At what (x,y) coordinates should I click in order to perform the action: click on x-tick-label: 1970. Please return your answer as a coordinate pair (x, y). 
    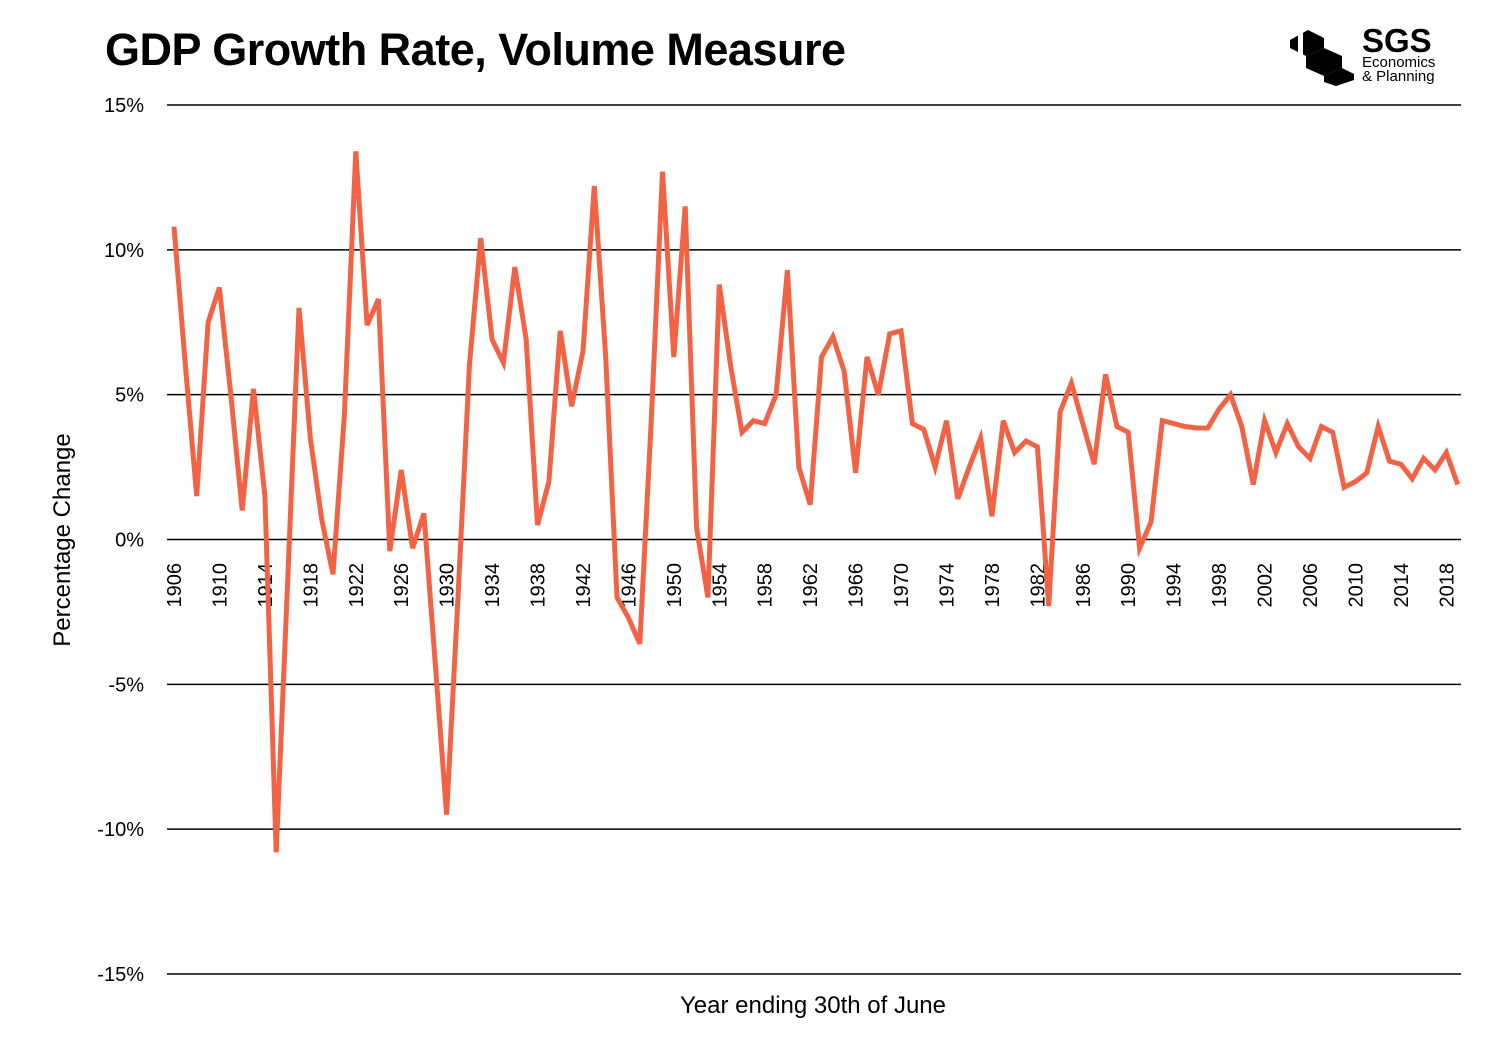
    Looking at the image, I should click on (902, 585).